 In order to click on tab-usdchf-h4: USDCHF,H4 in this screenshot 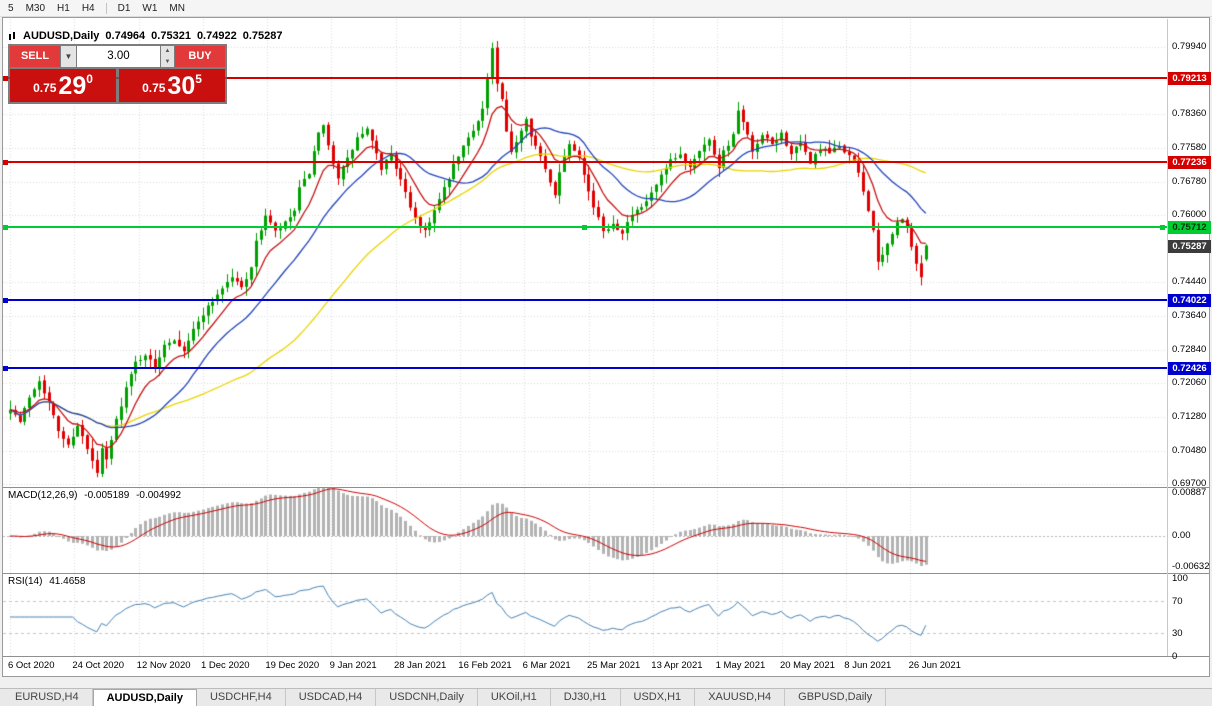, I will do `click(241, 697)`.